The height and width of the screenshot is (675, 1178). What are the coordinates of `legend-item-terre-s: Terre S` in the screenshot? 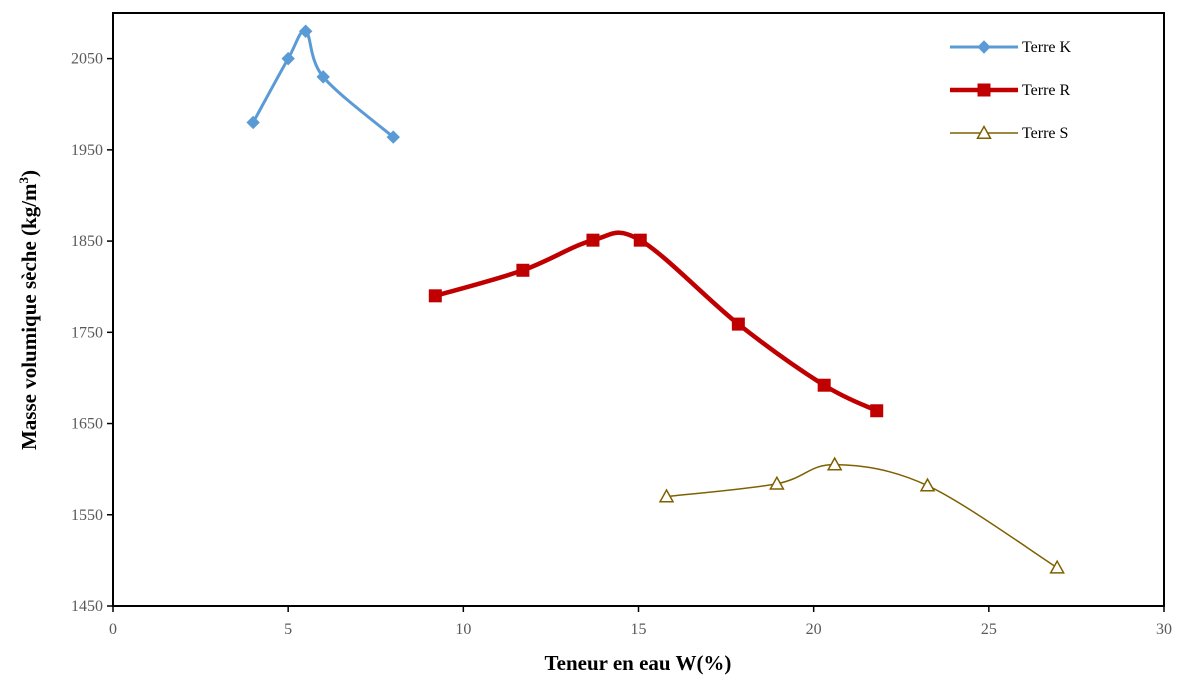 It's located at (1009, 133).